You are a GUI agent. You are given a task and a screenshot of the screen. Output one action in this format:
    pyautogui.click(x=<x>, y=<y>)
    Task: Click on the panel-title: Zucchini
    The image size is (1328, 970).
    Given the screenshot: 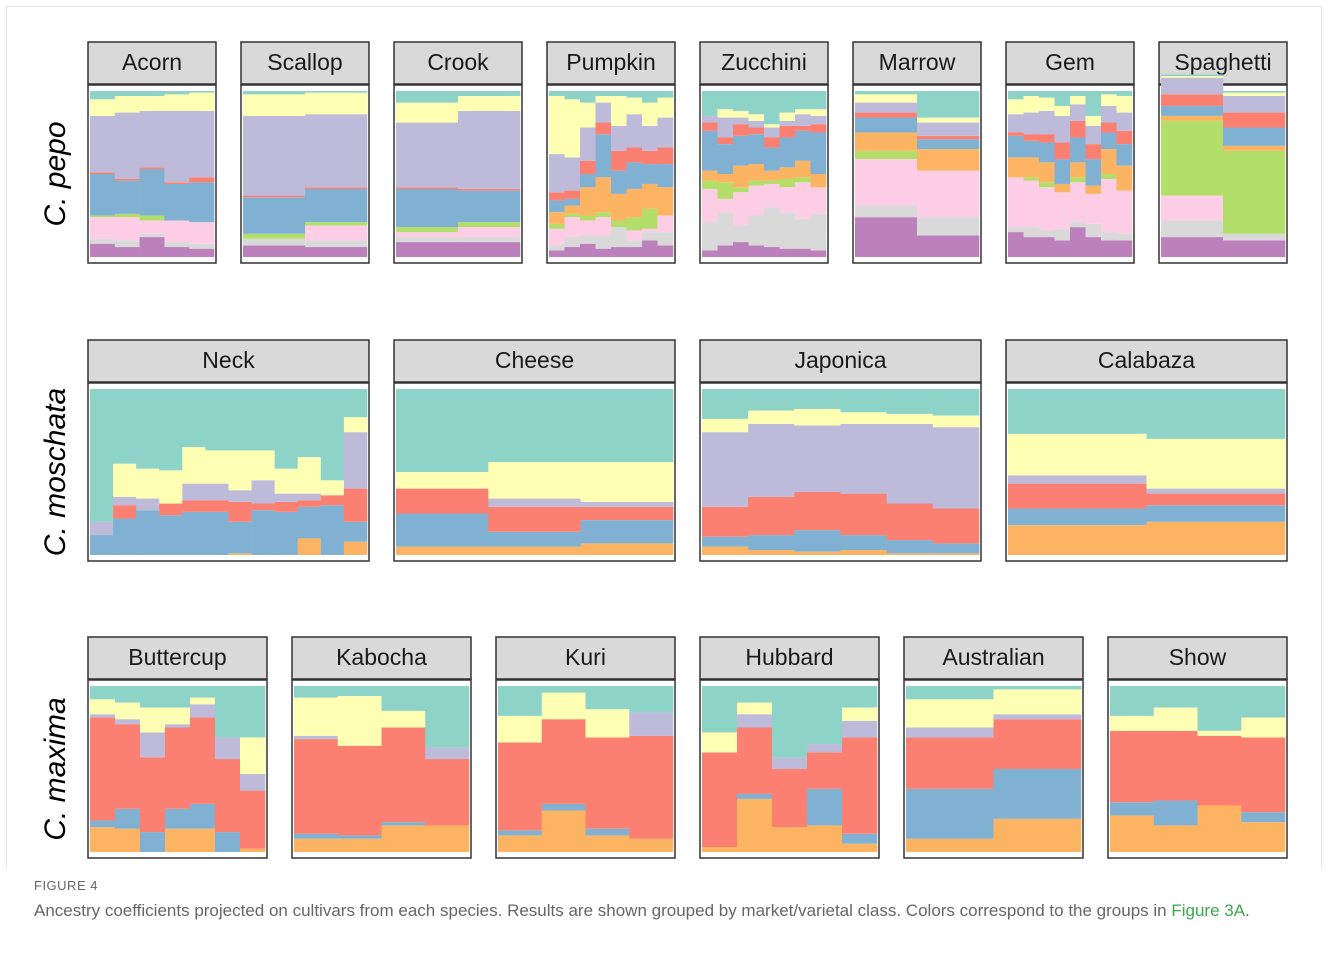 What is the action you would take?
    pyautogui.click(x=764, y=62)
    